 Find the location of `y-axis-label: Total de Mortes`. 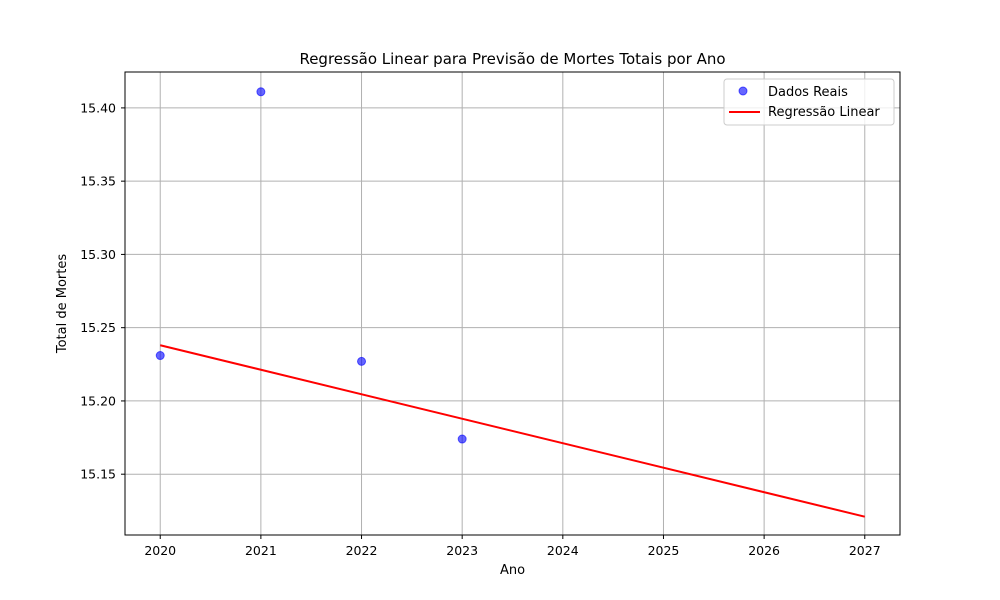

y-axis-label: Total de Mortes is located at coordinates (62, 304).